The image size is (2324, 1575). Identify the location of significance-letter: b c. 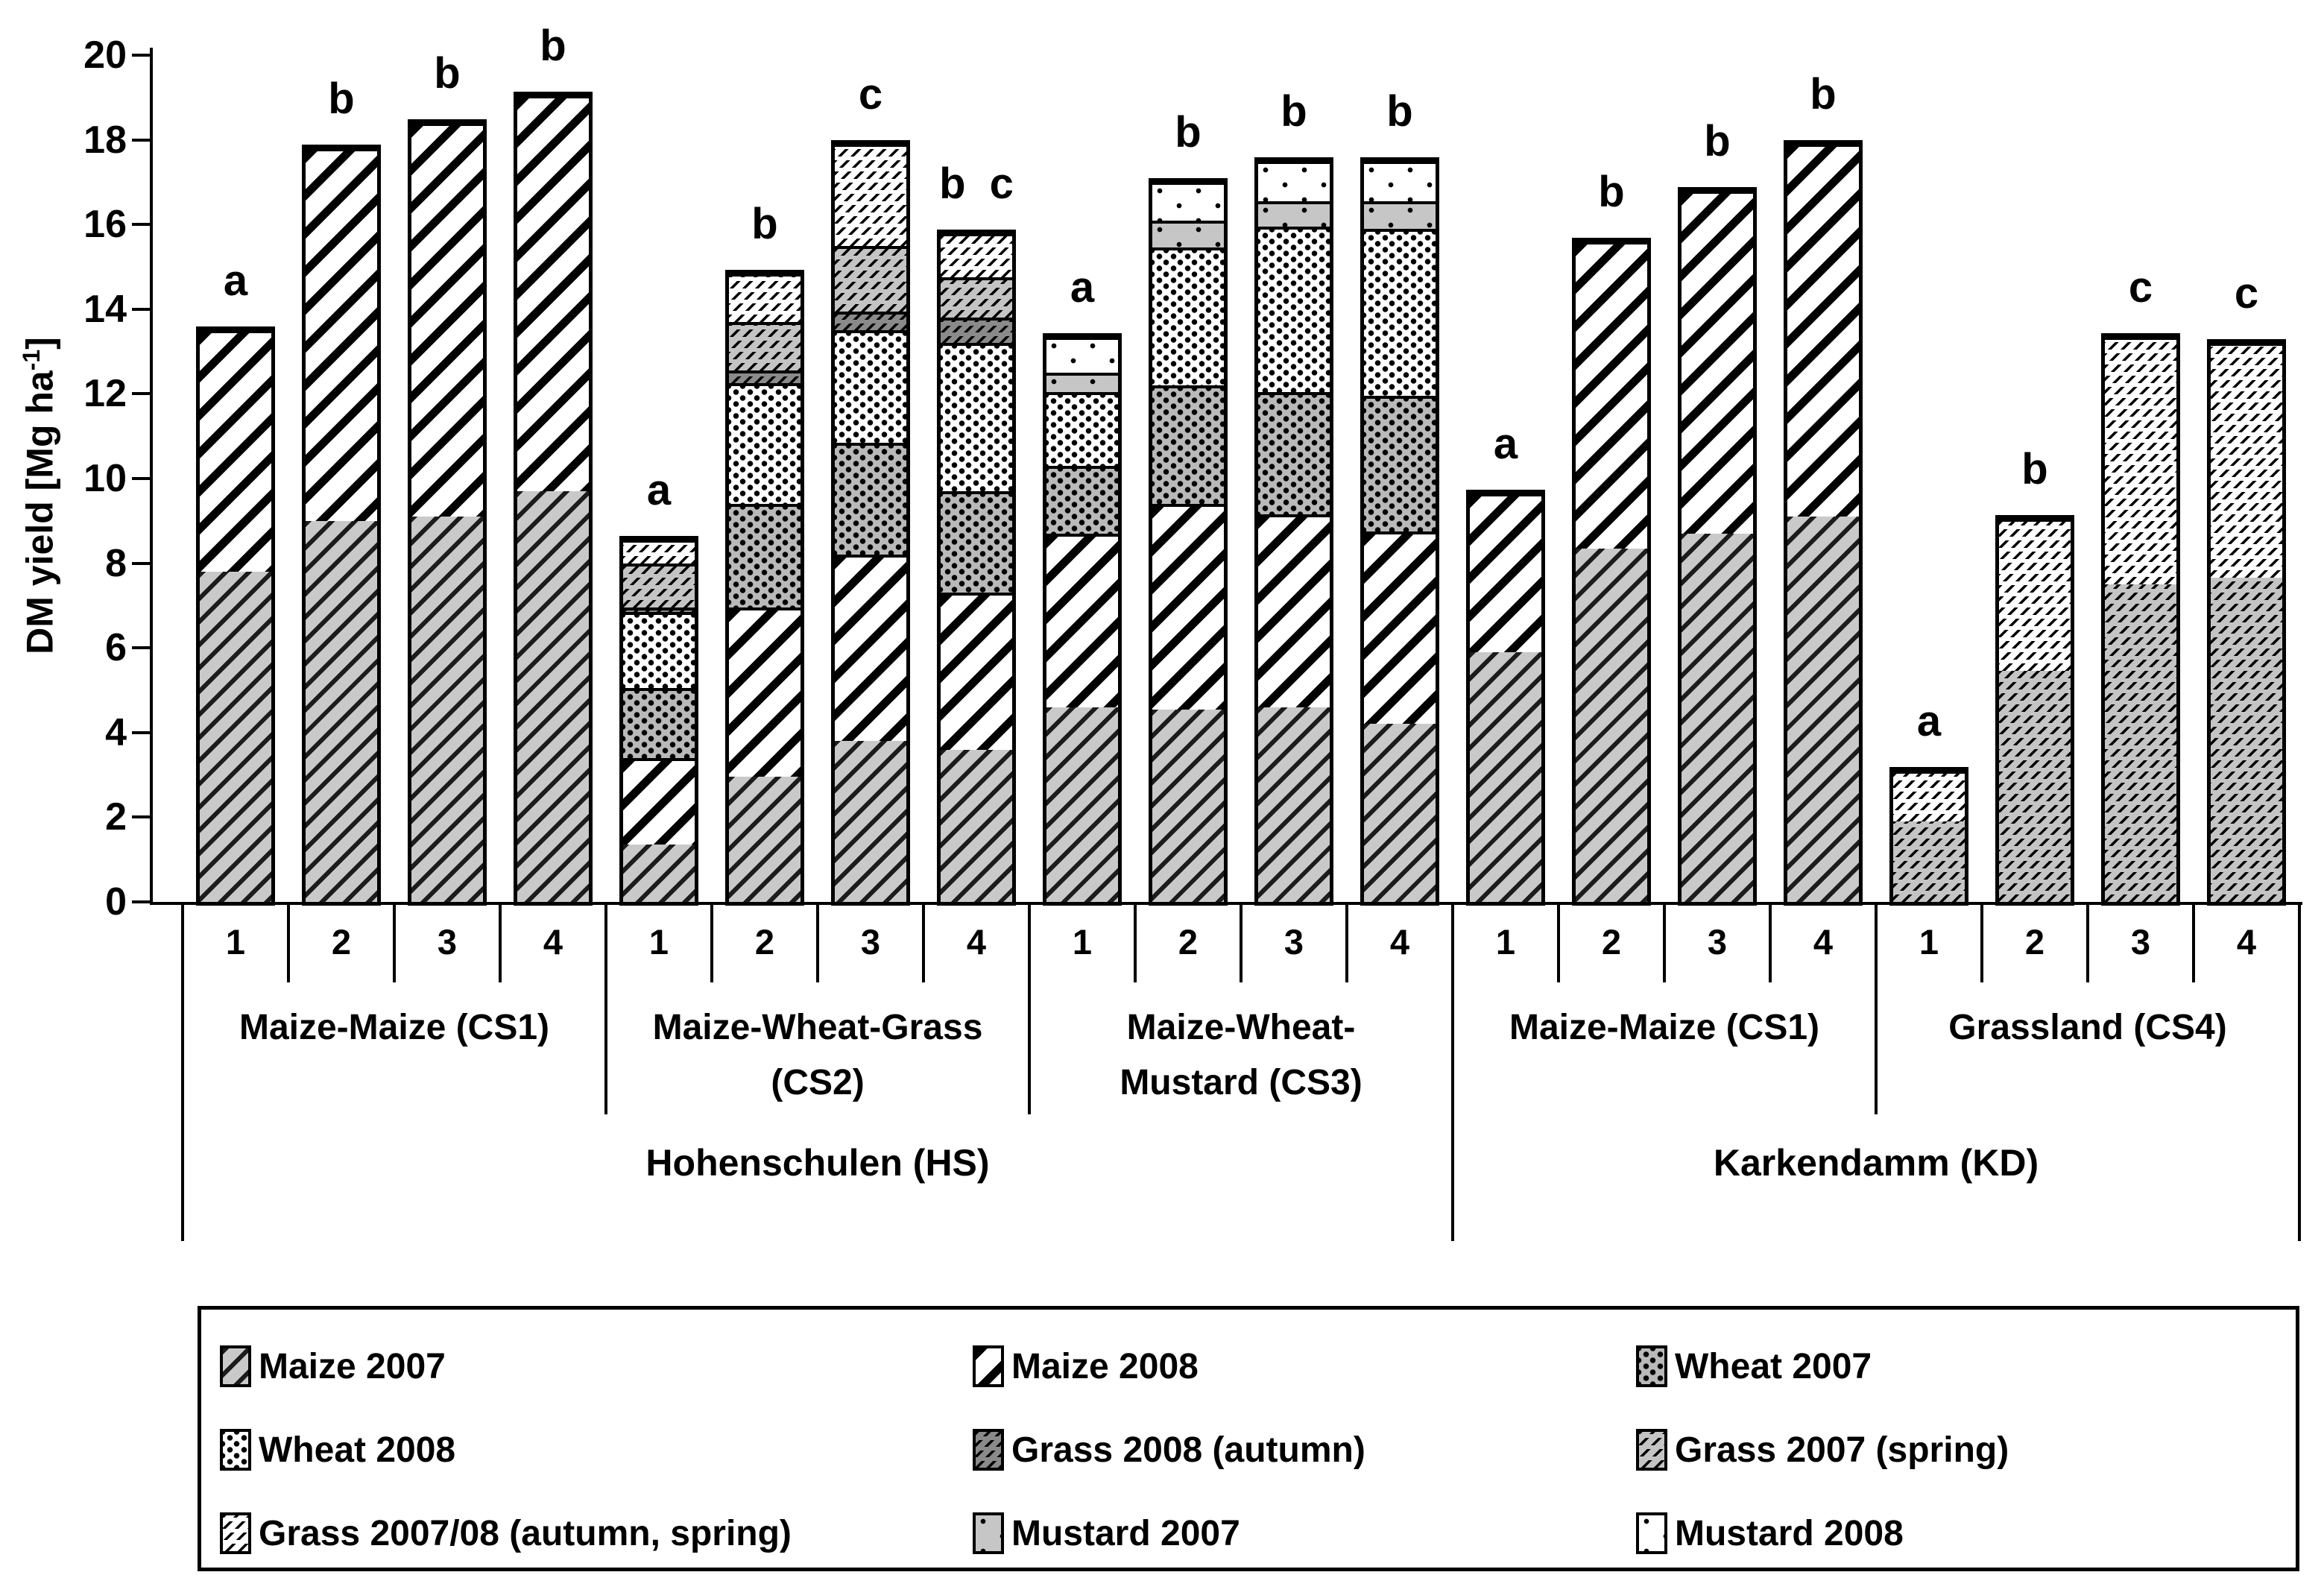
(976, 184).